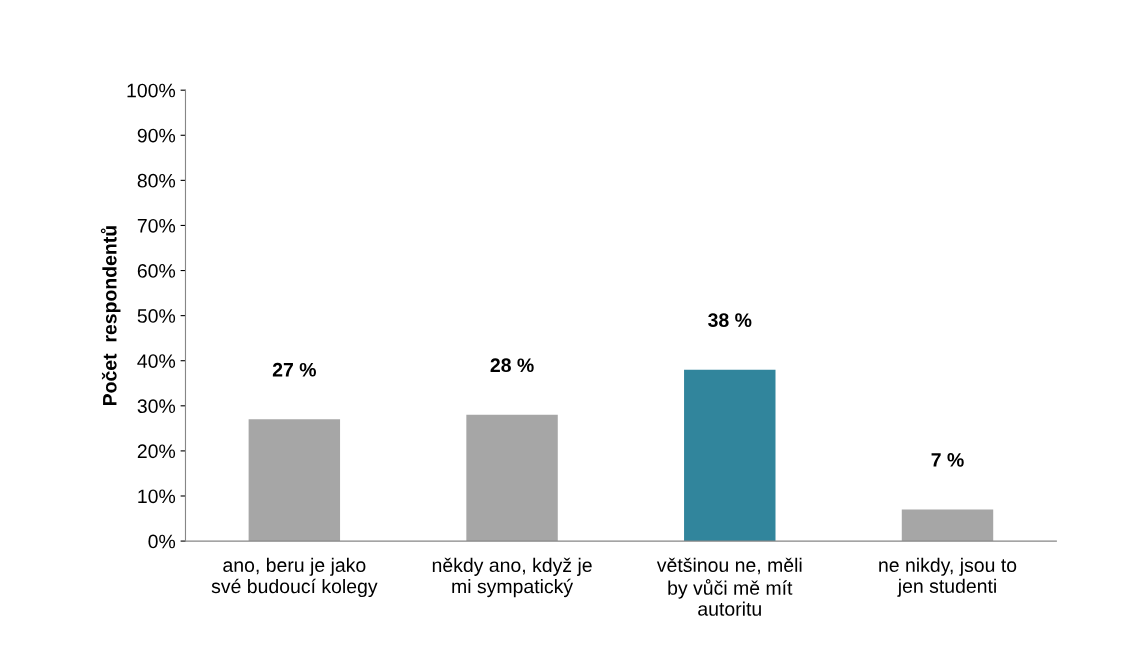 This screenshot has height=668, width=1131. What do you see at coordinates (512, 577) in the screenshot?
I see `x-tick-label: někdy ano, když je mi sympatický` at bounding box center [512, 577].